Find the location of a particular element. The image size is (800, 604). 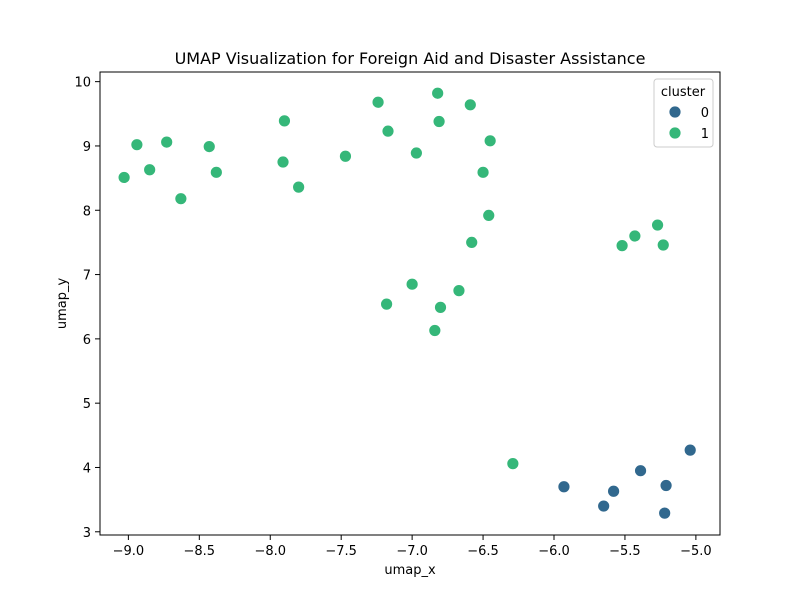

legend-box is located at coordinates (683, 113).